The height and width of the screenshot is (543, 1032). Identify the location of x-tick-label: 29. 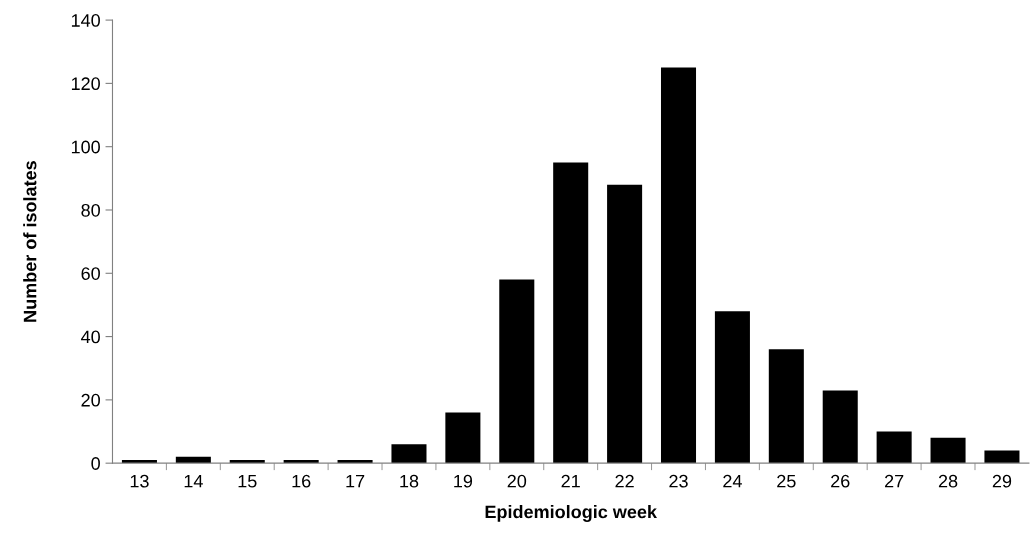
(1002, 481).